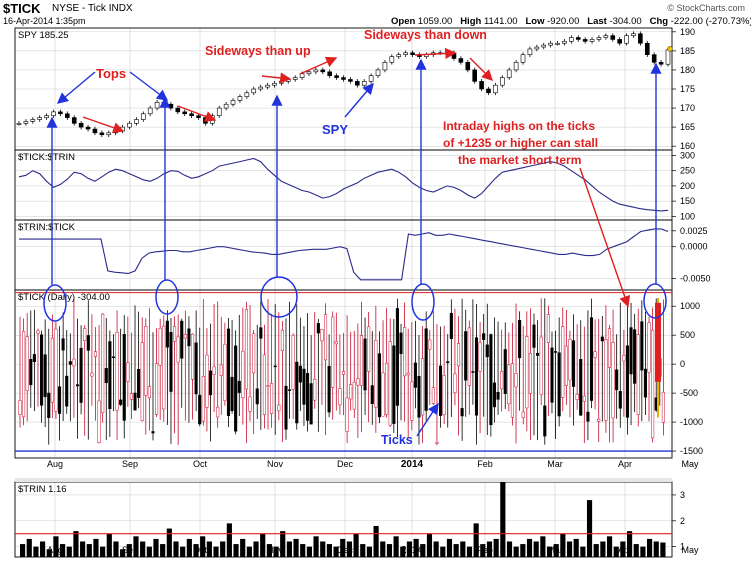  I want to click on annotation-tops: Tops, so click(111, 73).